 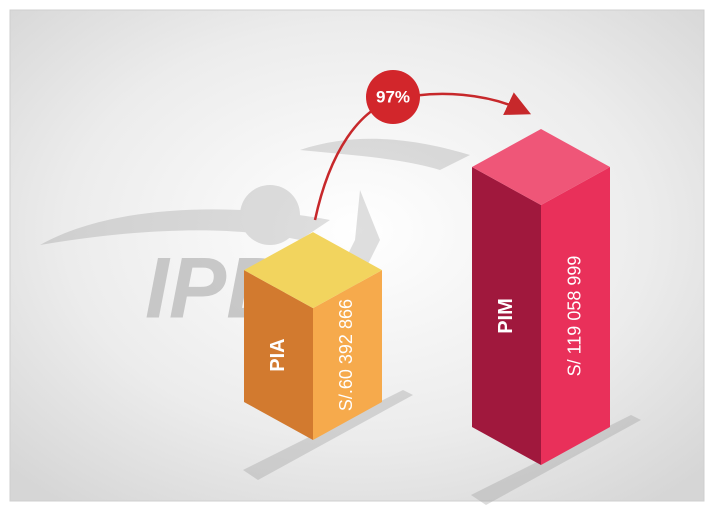 What do you see at coordinates (393, 96) in the screenshot?
I see `annotation: 97%` at bounding box center [393, 96].